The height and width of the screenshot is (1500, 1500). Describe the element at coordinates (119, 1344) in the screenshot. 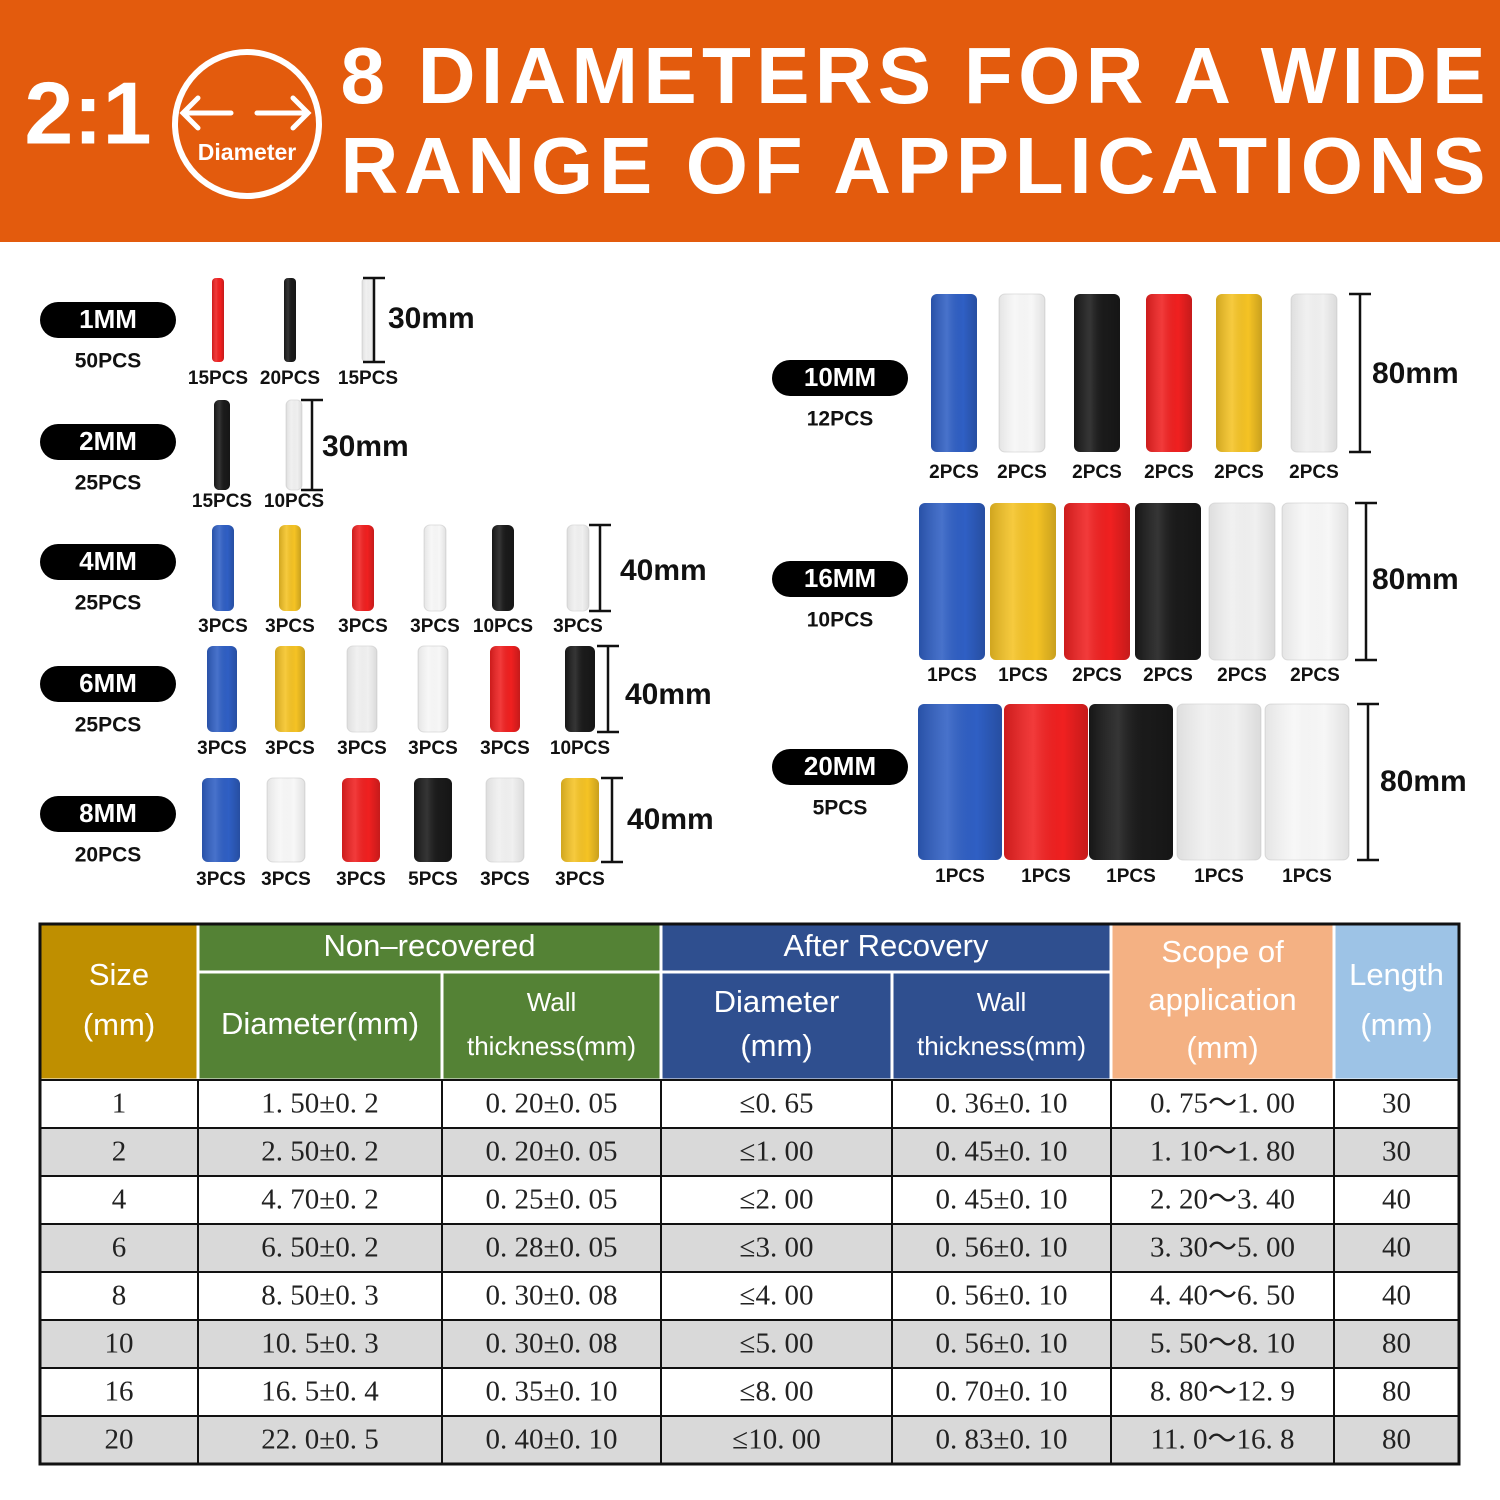

I see `table-cell: 10` at that location.